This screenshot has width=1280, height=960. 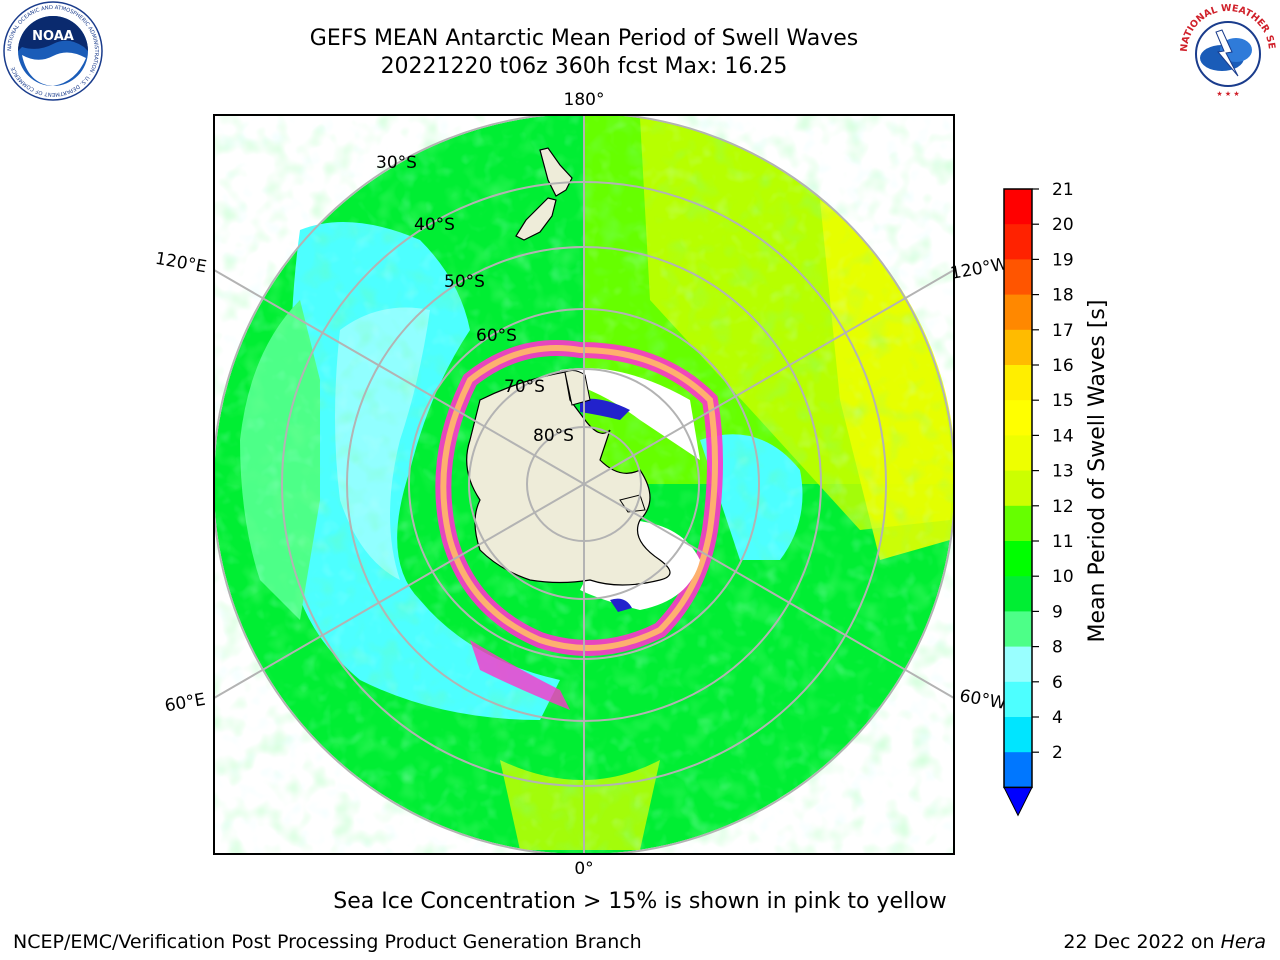 I want to click on colorbar-tick-label: 6, so click(x=1057, y=683).